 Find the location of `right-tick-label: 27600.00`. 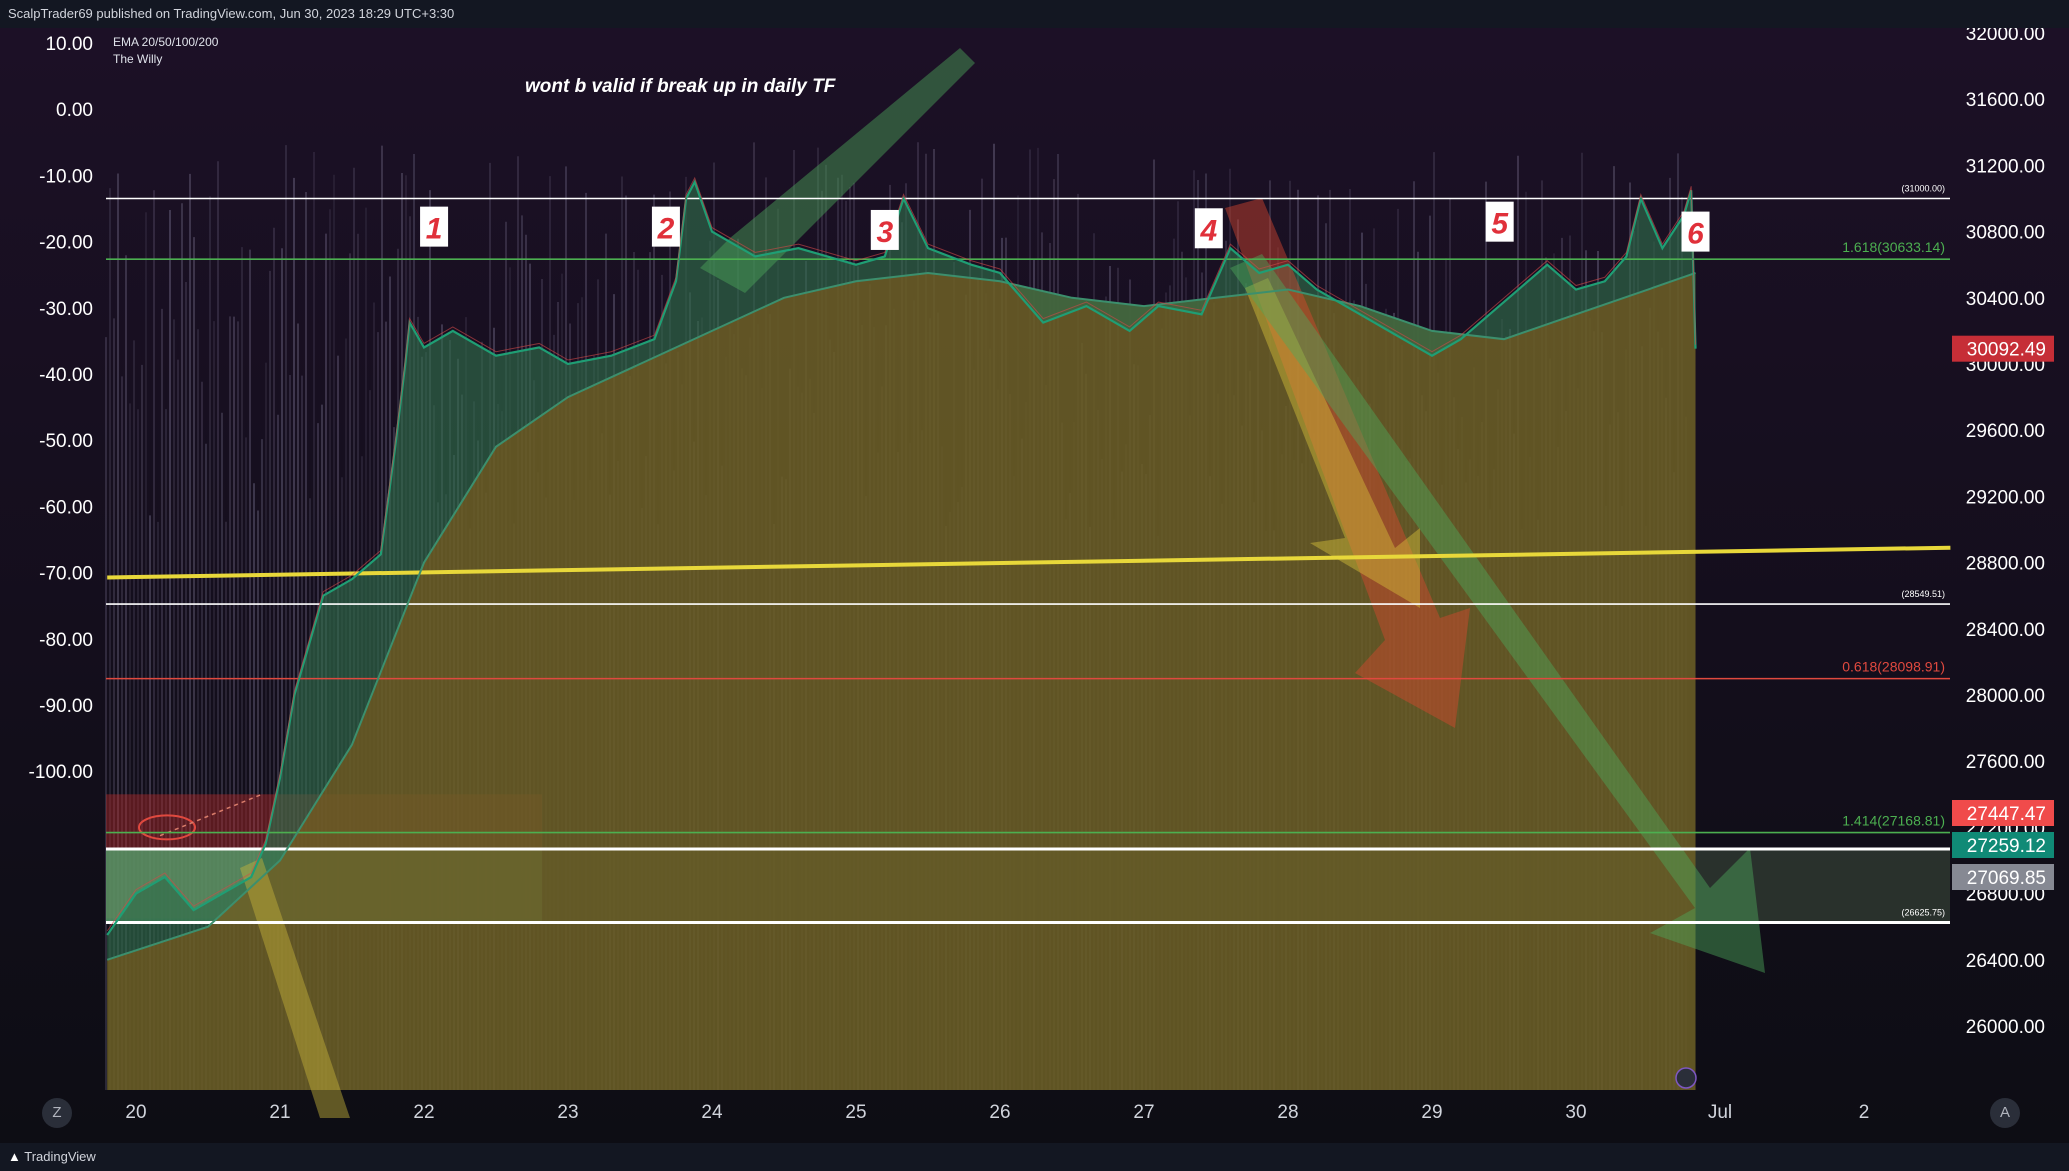

right-tick-label: 27600.00 is located at coordinates (2005, 762).